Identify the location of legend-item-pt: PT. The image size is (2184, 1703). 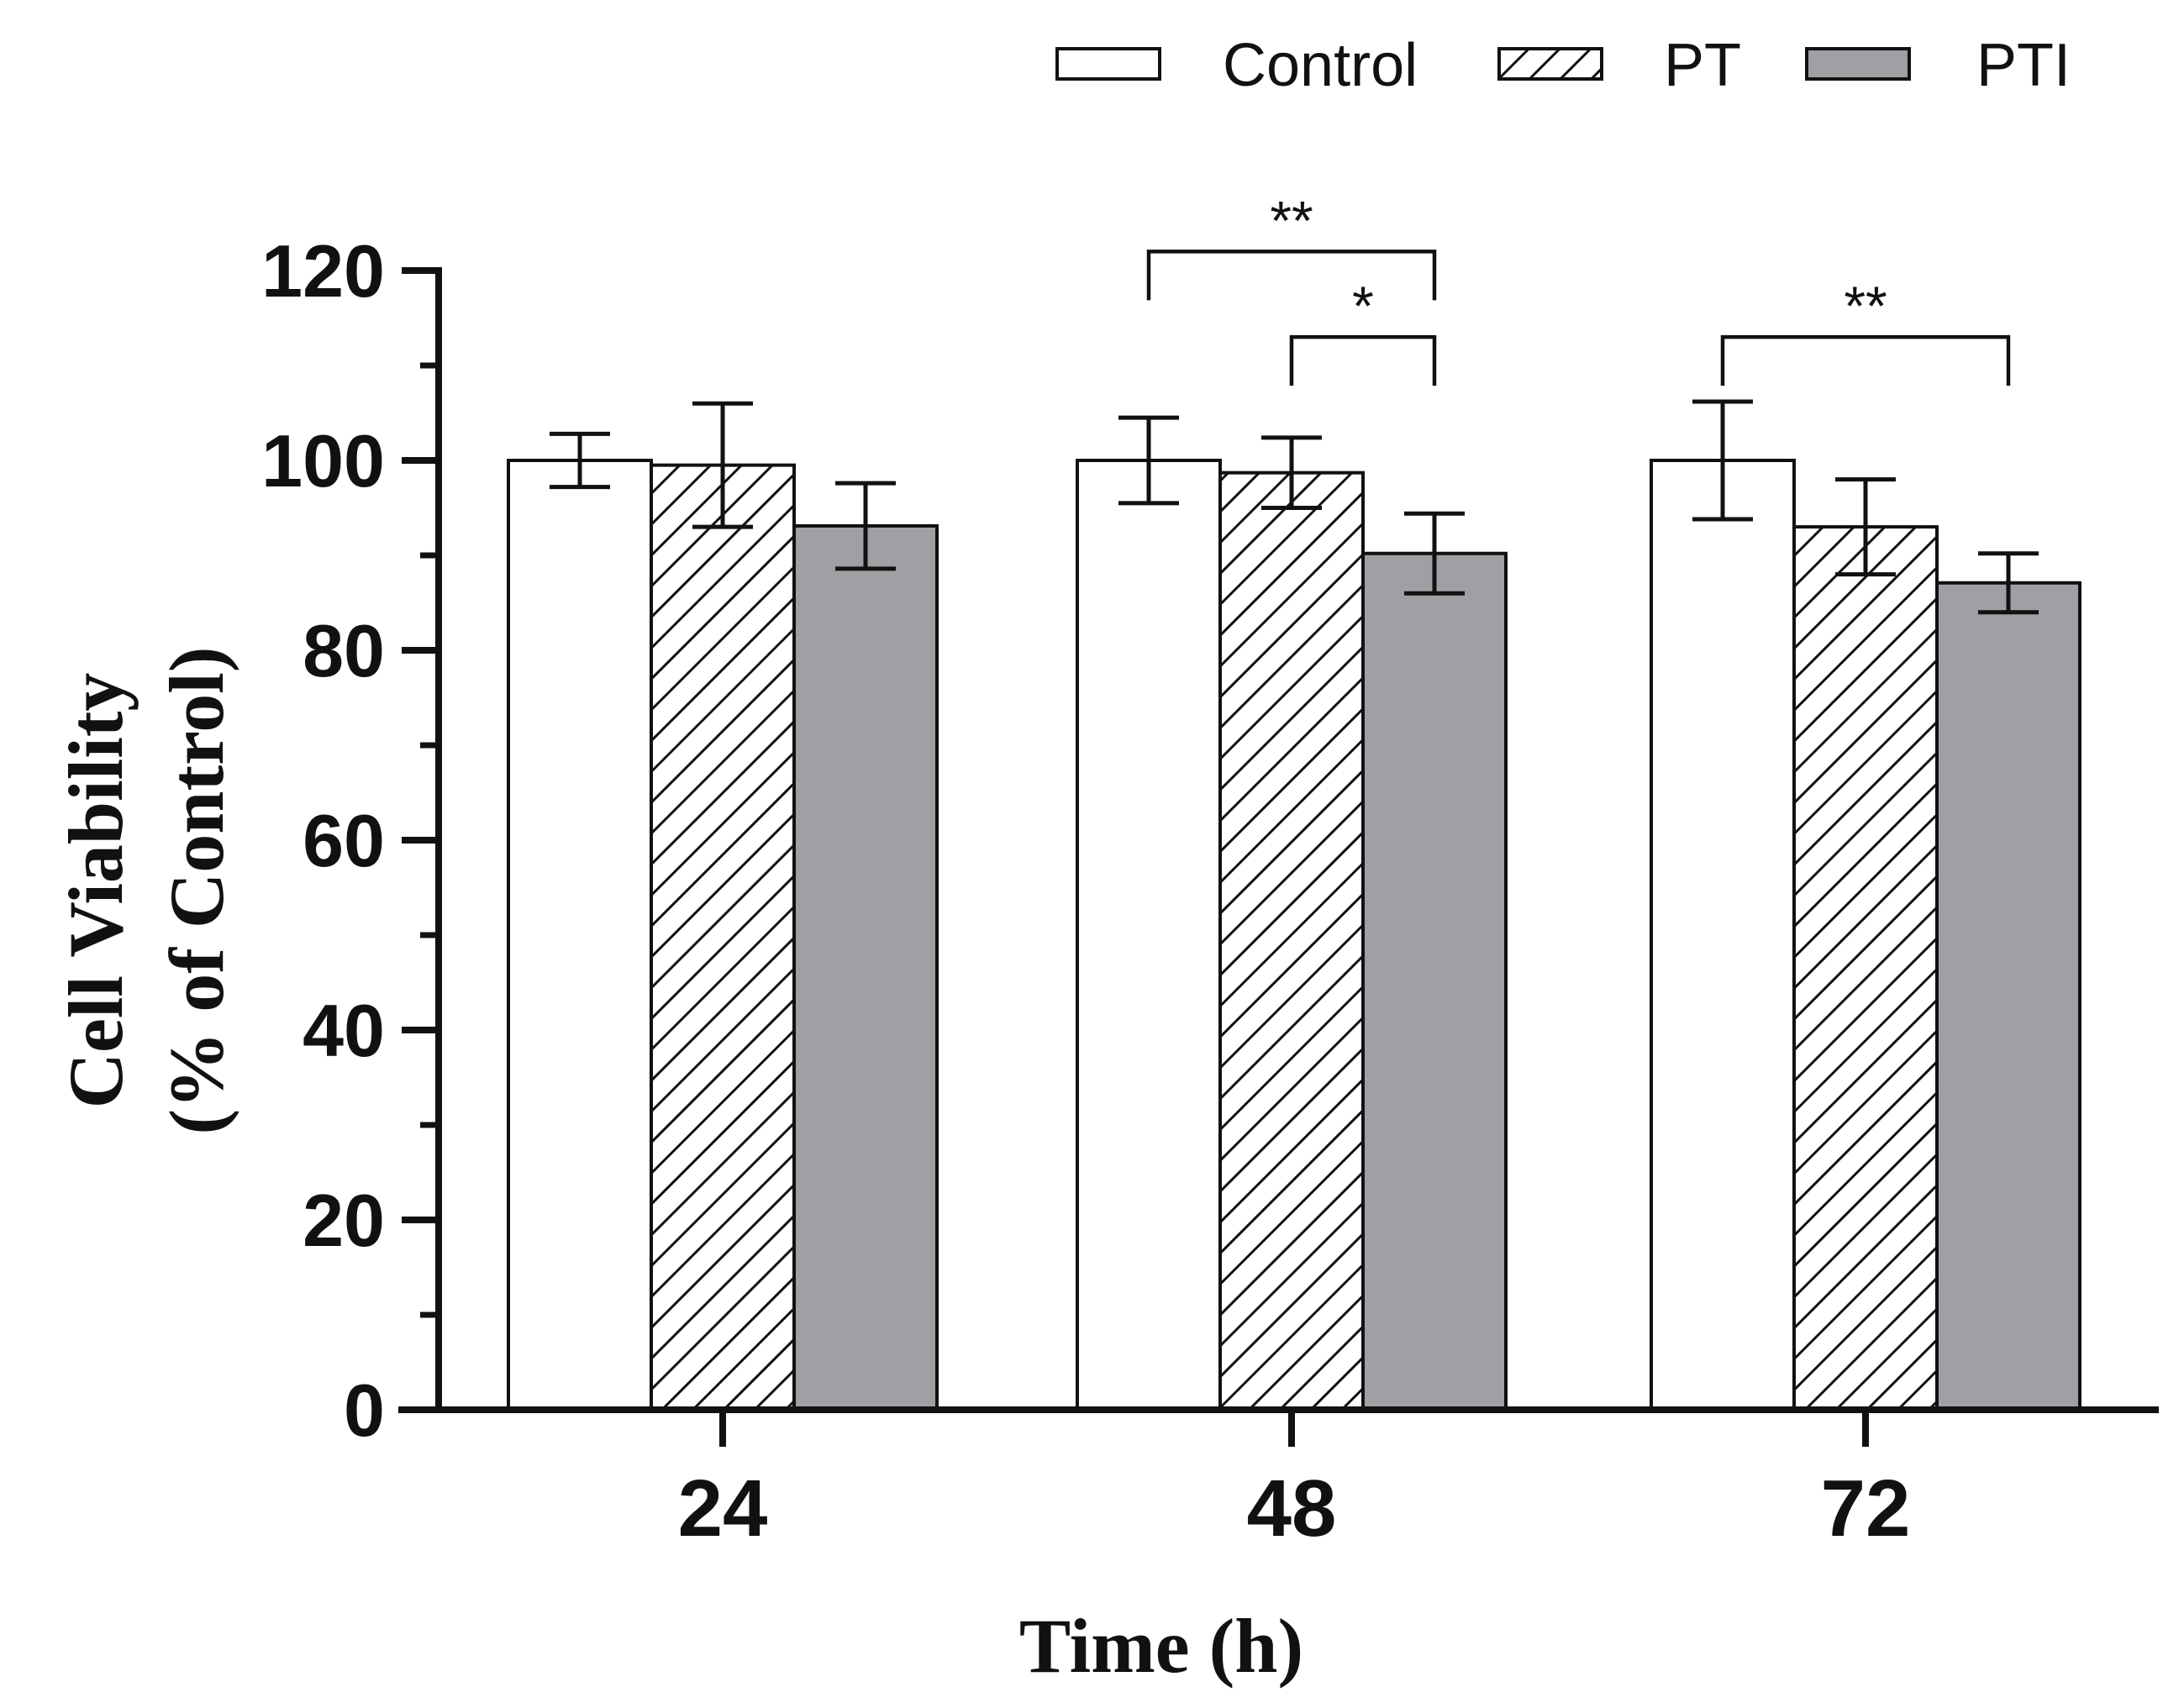
(1619, 65).